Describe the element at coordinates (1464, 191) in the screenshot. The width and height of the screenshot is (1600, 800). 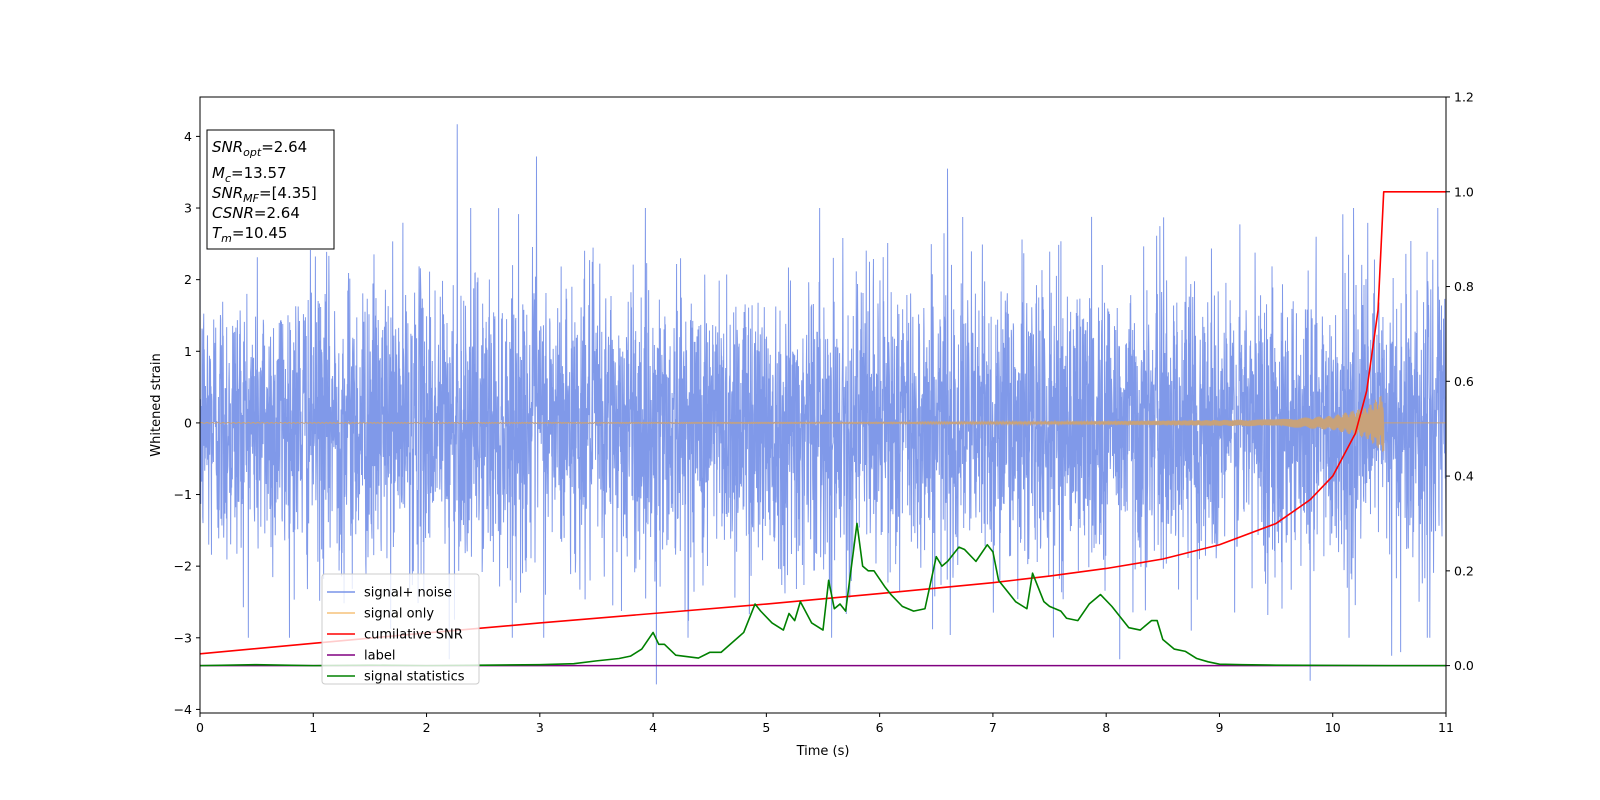
I see `y2-tick-label-5: 1.0` at that location.